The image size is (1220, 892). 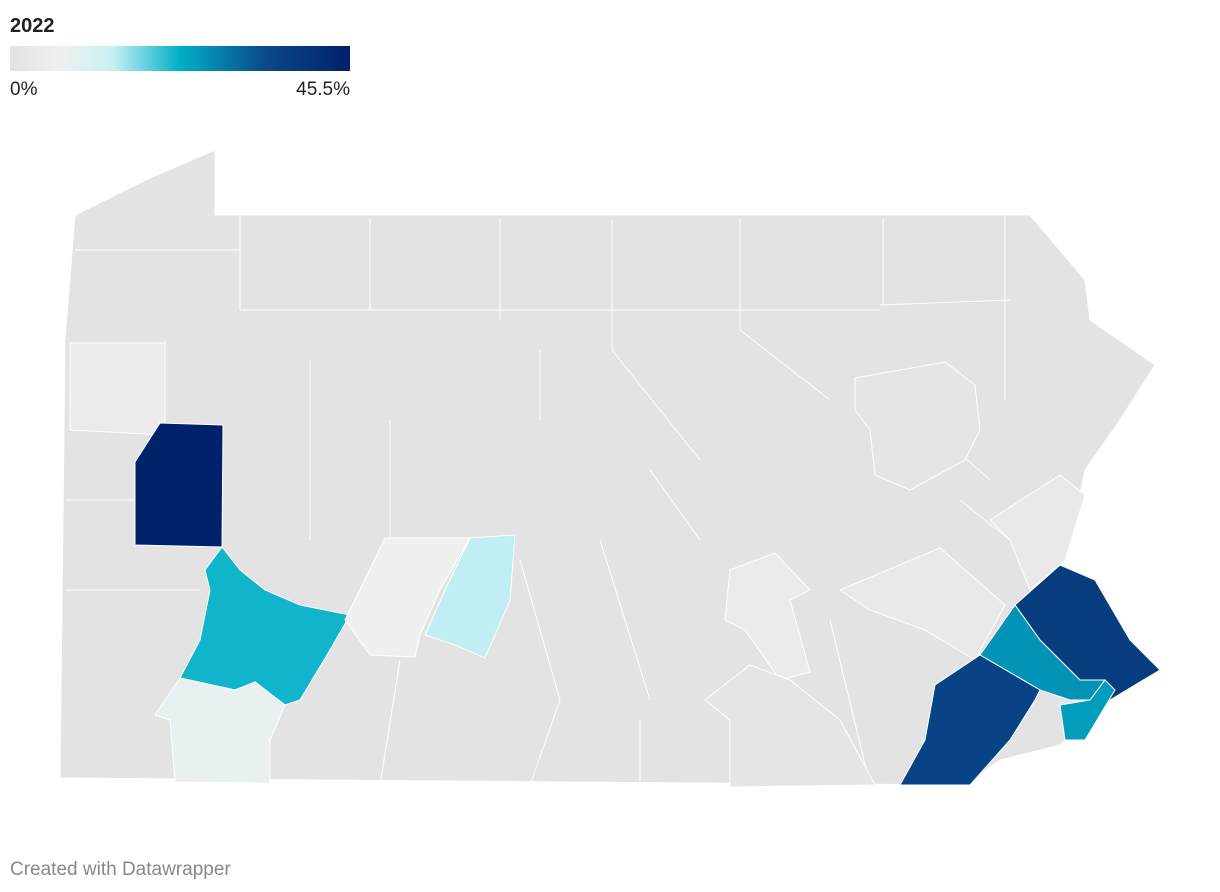 What do you see at coordinates (32, 26) in the screenshot?
I see `map-title: 2022` at bounding box center [32, 26].